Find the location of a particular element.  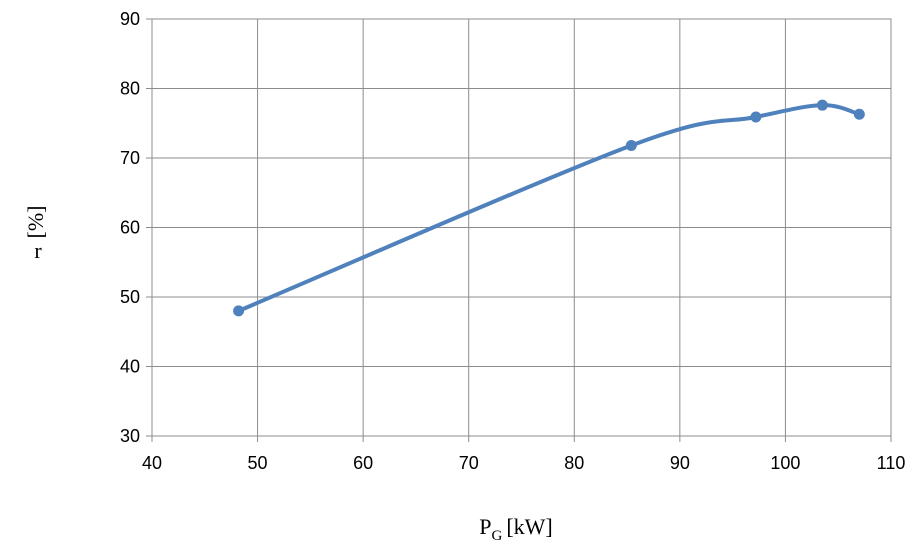

y-tick-label: 80 is located at coordinates (130, 89).